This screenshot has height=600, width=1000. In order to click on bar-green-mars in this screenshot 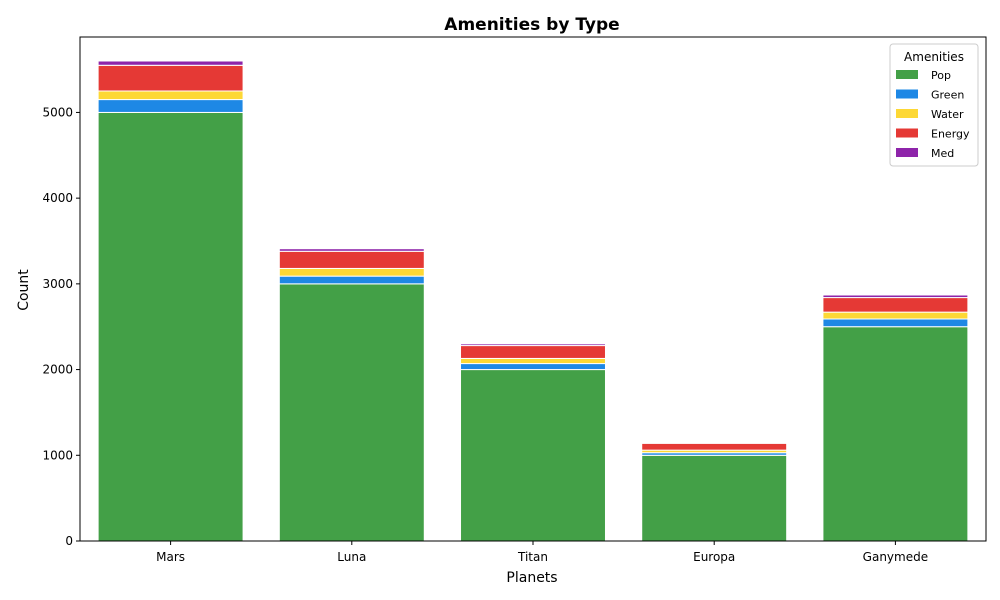, I will do `click(170, 106)`.